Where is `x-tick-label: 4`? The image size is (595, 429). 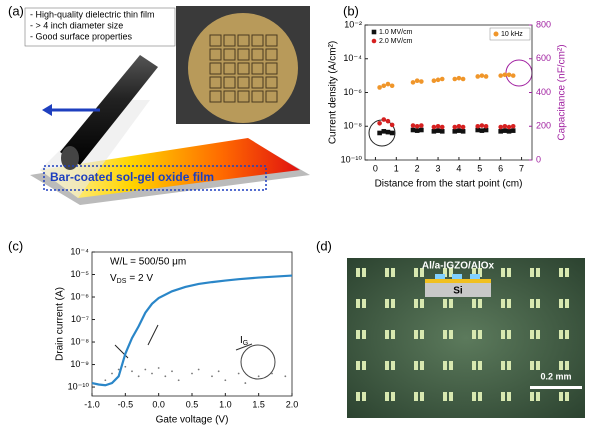 x-tick-label: 4 is located at coordinates (458, 168).